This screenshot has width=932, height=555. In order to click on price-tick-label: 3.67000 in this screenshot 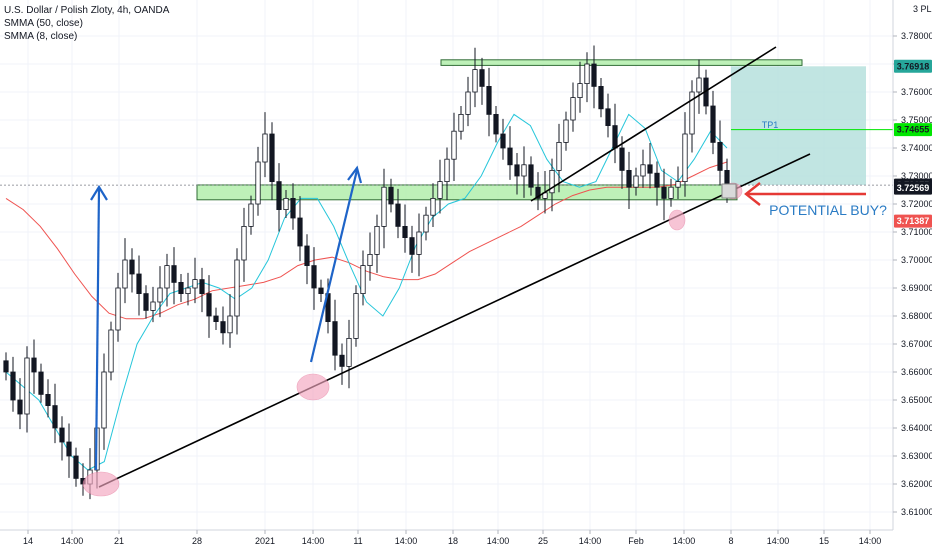, I will do `click(916, 344)`.